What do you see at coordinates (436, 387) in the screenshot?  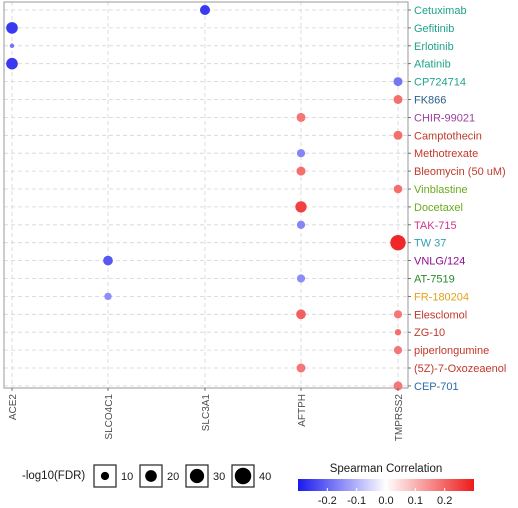 I see `y-tick-label: CEP-701` at bounding box center [436, 387].